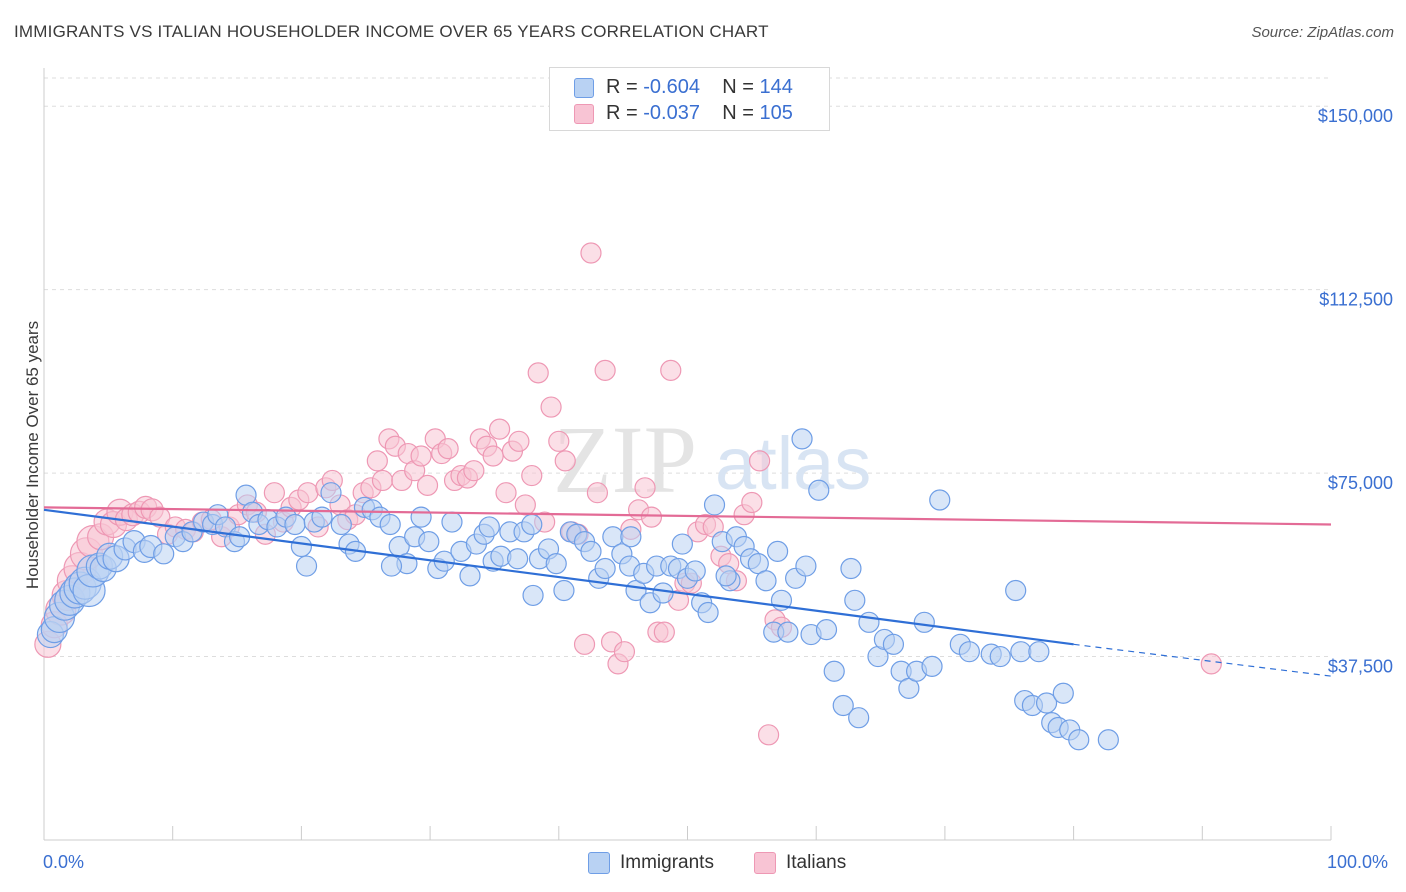  I want to click on italians-swatch, so click(584, 114).